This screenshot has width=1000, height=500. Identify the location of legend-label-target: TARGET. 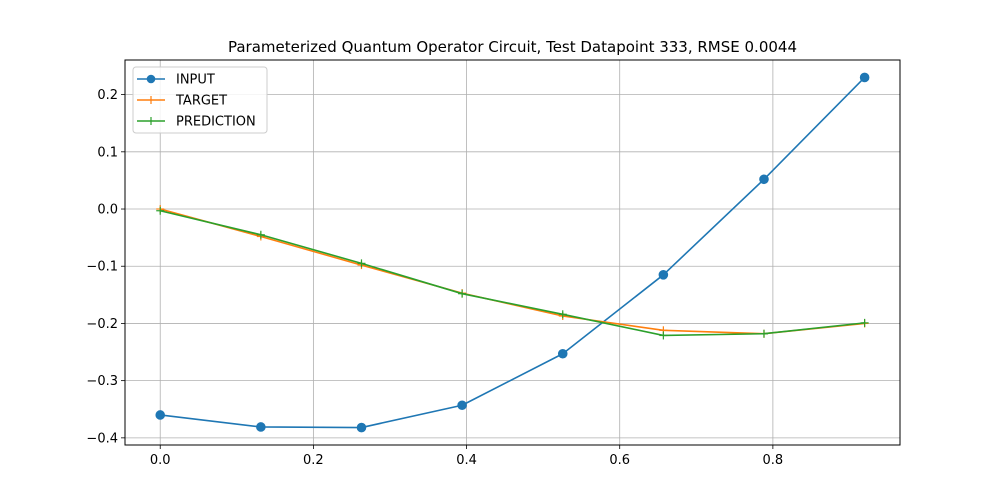
(201, 101).